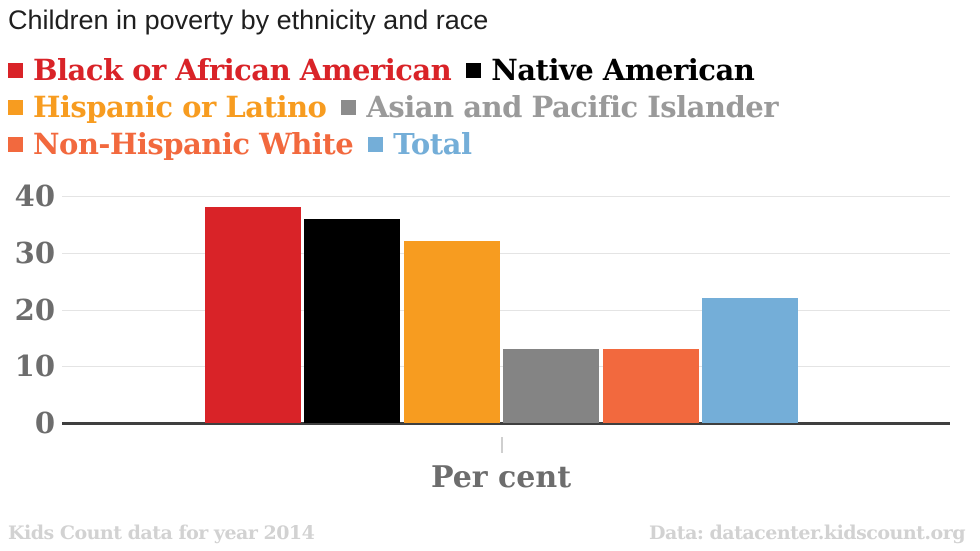 The image size is (980, 551). I want to click on legend-label: Black or African American, so click(242, 70).